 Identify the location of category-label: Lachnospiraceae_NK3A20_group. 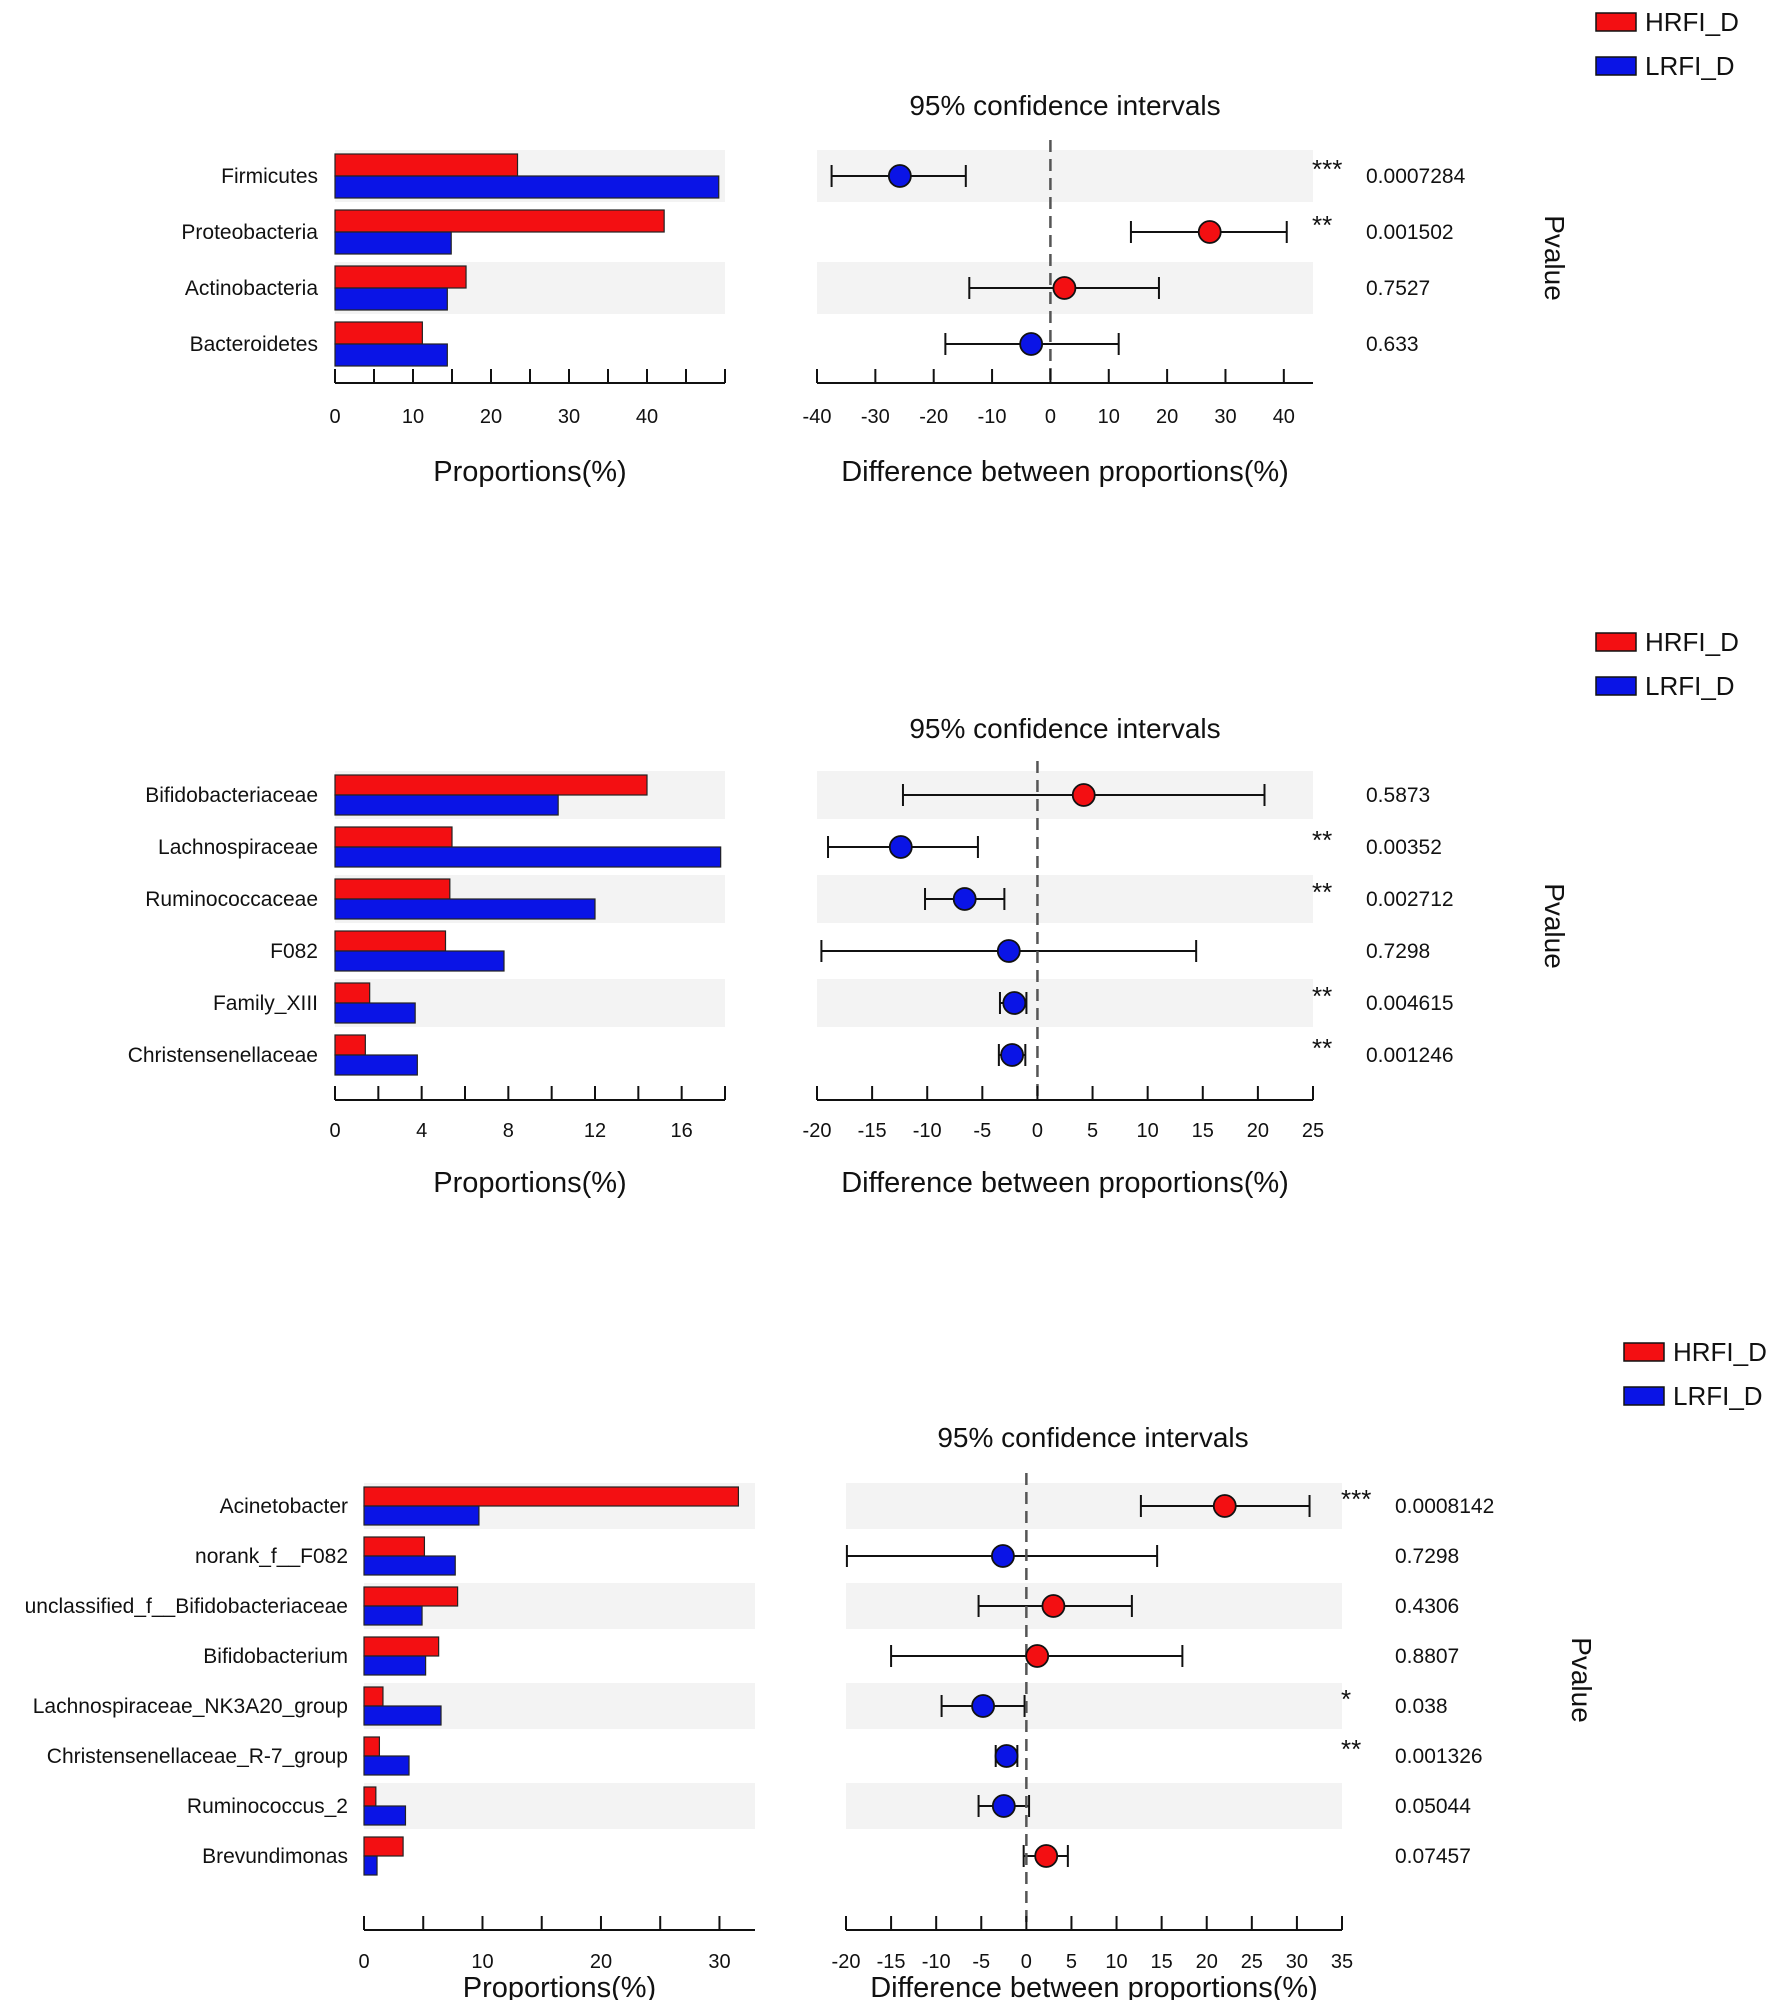
(190, 1706).